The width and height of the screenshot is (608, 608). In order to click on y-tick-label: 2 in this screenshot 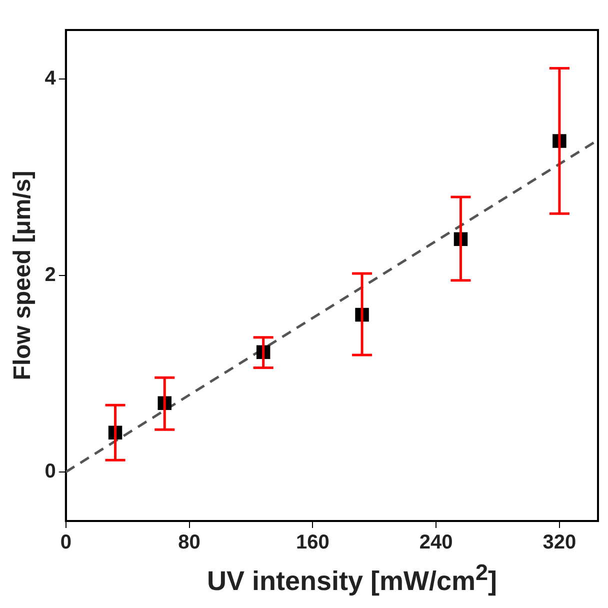, I will do `click(50, 275)`.